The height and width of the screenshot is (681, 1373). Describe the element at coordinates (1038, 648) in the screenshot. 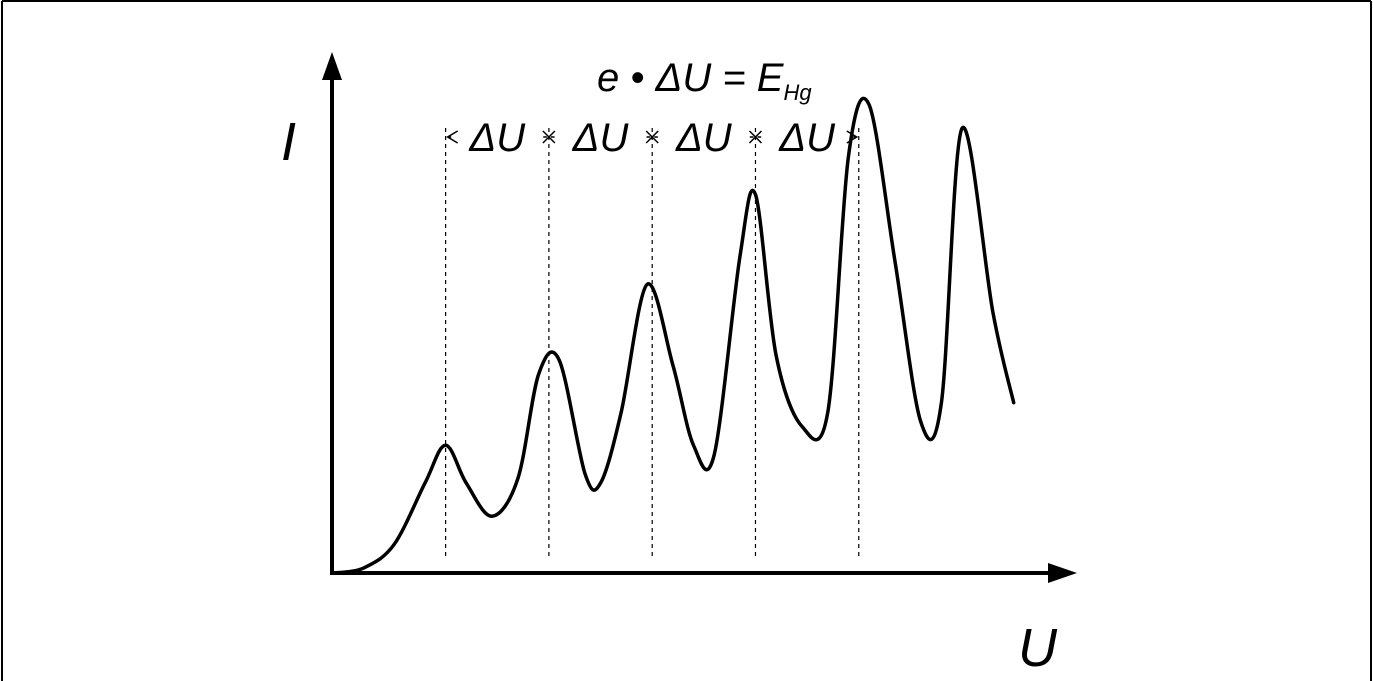

I see `x-axis-label: U` at that location.